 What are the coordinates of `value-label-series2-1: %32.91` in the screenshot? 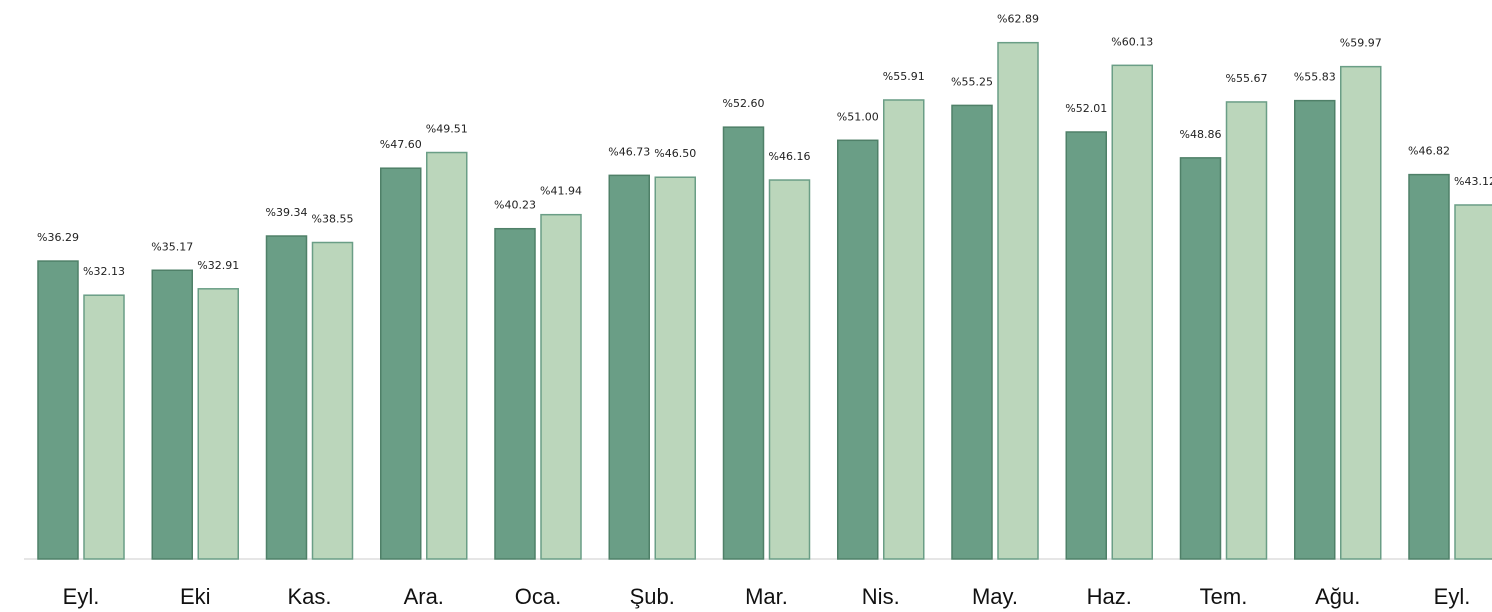 It's located at (218, 265).